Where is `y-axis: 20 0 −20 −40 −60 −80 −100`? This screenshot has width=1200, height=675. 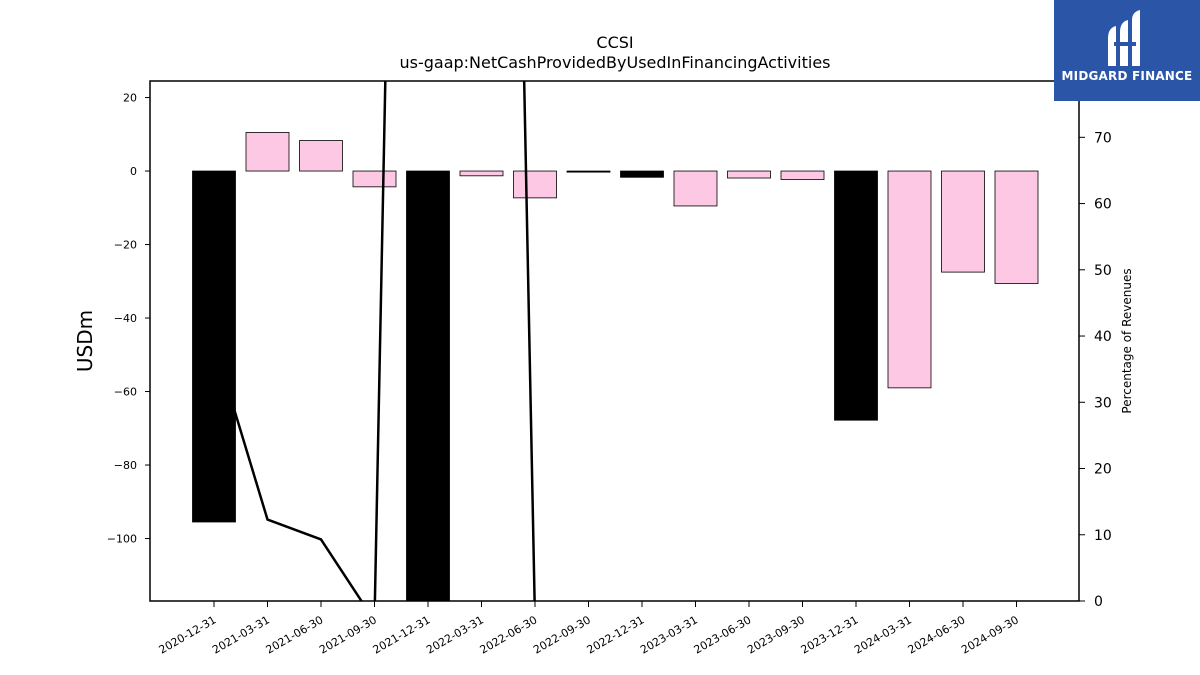 y-axis: 20 0 −20 −40 −60 −80 −100 is located at coordinates (128, 319).